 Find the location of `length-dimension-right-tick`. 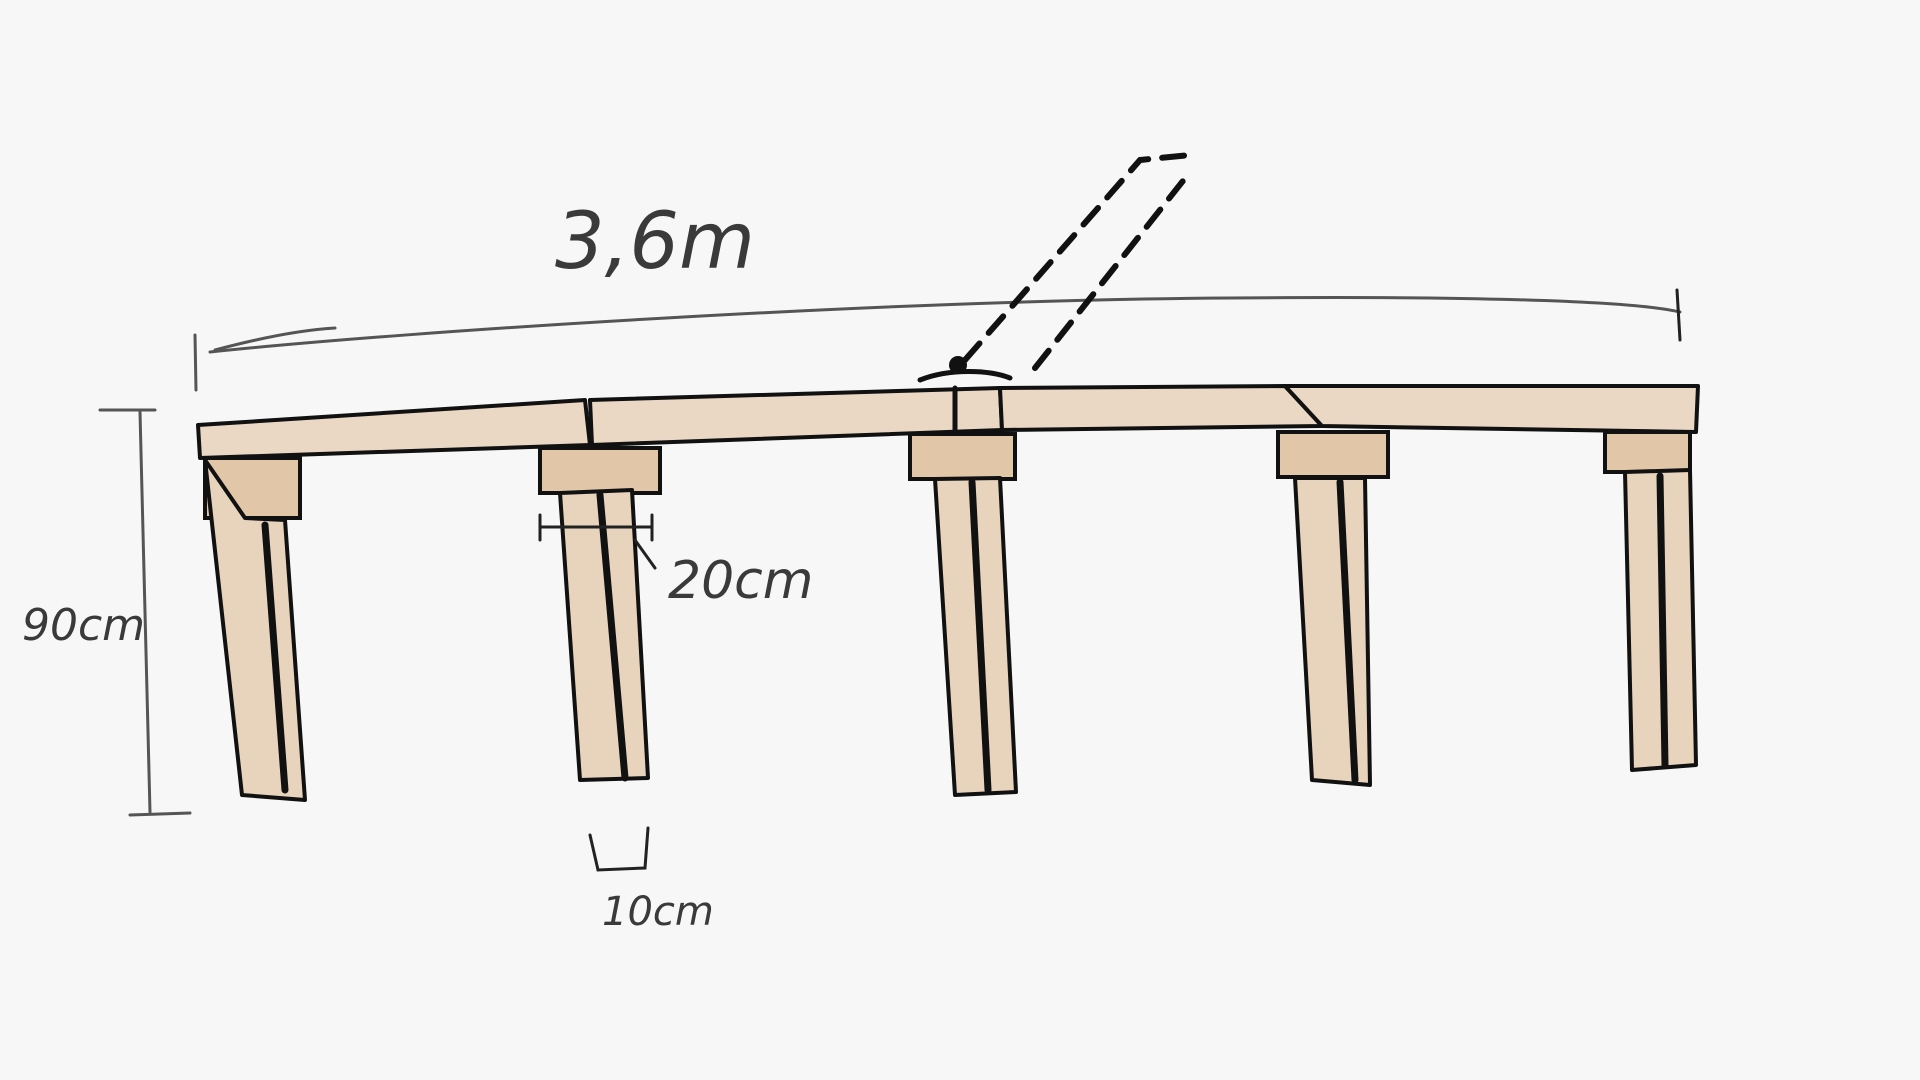

length-dimension-right-tick is located at coordinates (1678, 315).